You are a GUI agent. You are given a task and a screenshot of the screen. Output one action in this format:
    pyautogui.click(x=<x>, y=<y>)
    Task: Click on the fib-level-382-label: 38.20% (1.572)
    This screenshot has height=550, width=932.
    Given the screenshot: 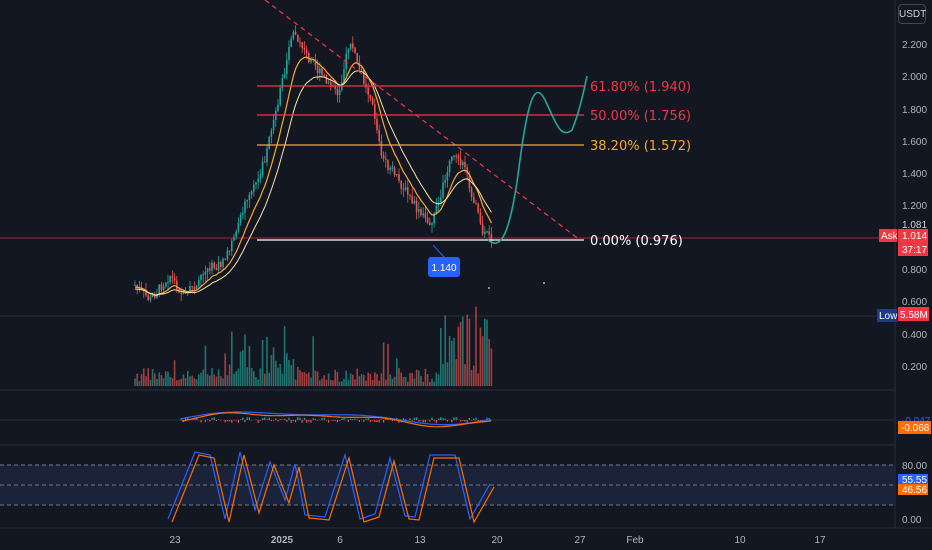 What is the action you would take?
    pyautogui.click(x=640, y=146)
    